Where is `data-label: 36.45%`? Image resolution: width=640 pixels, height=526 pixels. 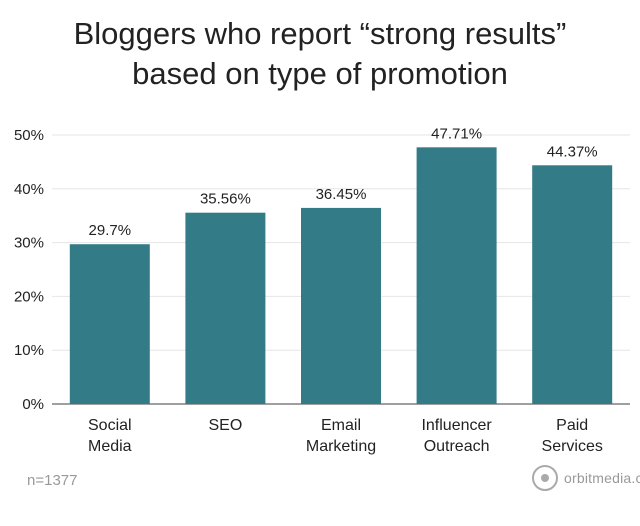
data-label: 36.45% is located at coordinates (341, 194).